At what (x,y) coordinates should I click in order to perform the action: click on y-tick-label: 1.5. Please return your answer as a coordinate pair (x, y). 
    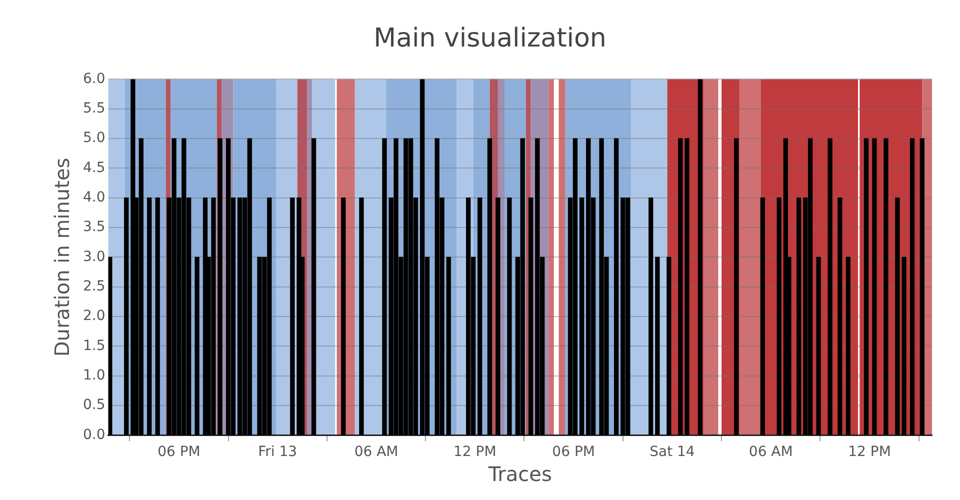
    Looking at the image, I should click on (94, 346).